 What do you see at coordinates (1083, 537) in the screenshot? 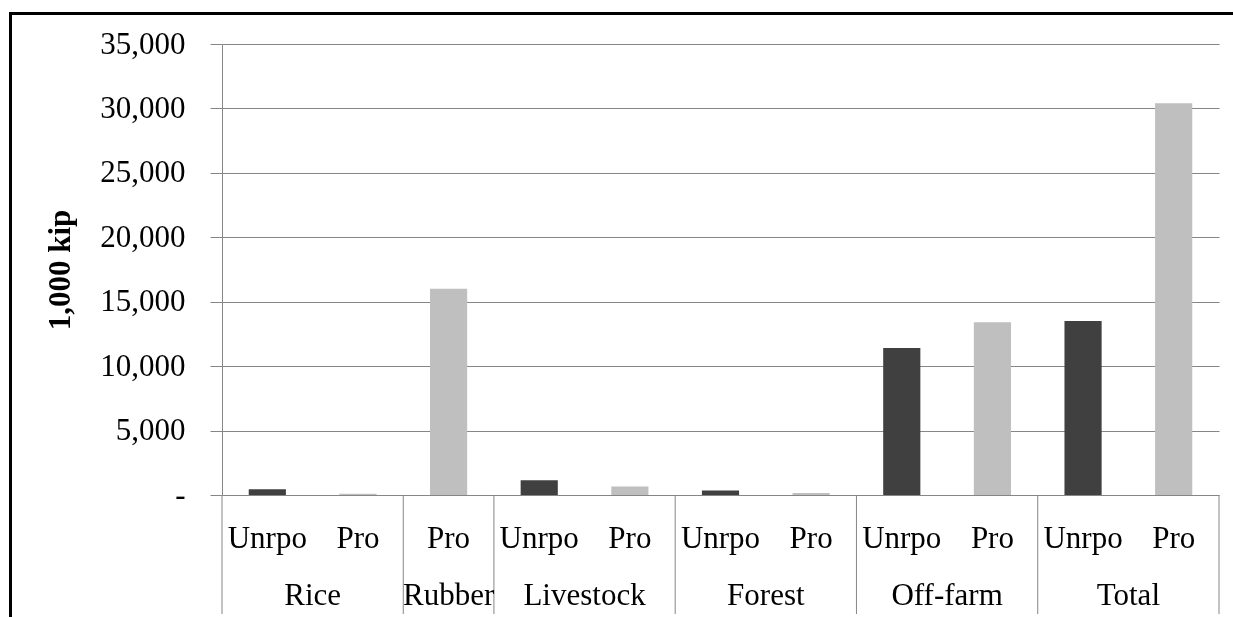
I see `series-label: Unrpo` at bounding box center [1083, 537].